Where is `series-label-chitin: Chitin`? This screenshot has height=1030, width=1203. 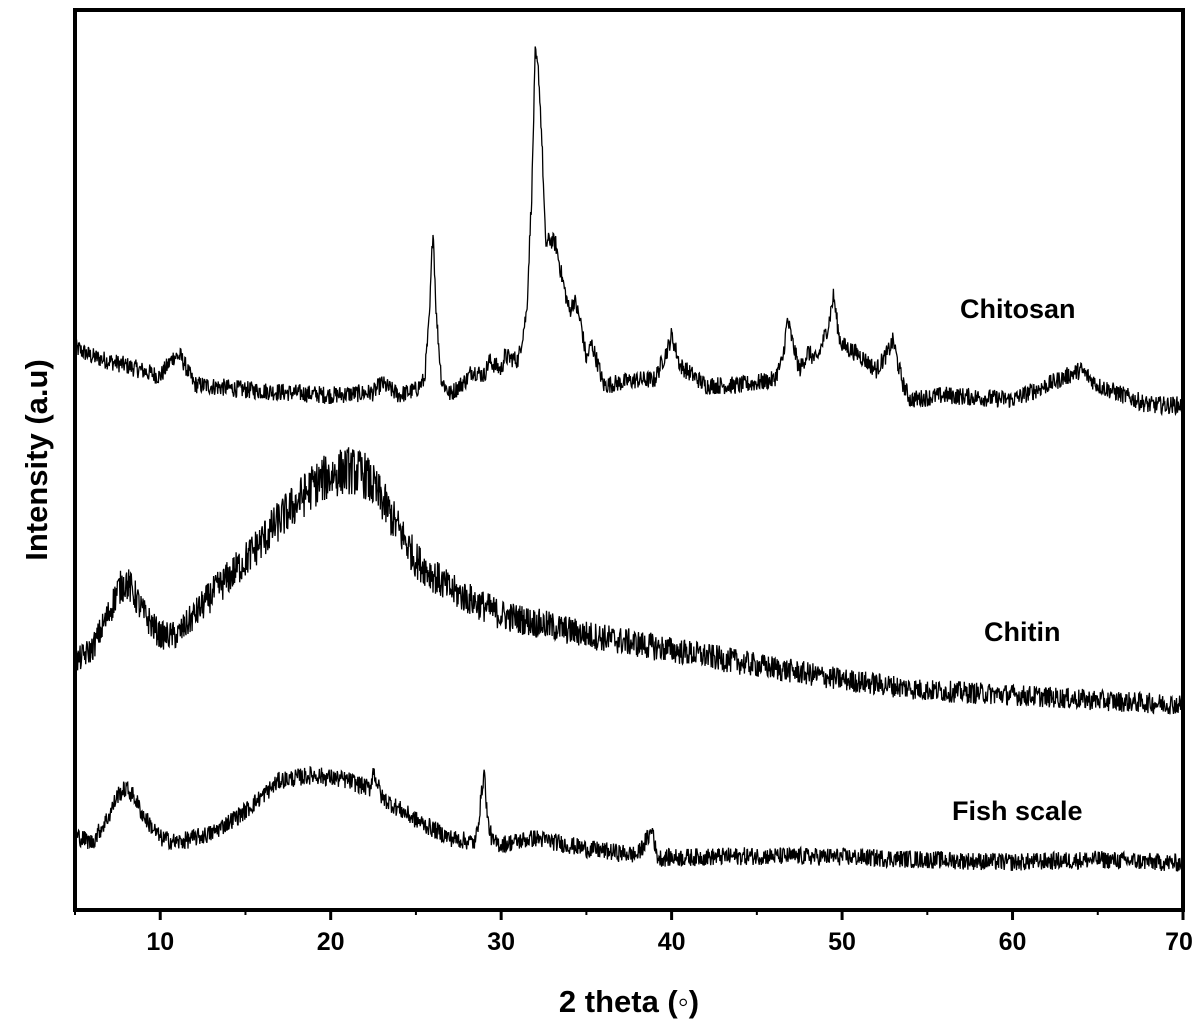
series-label-chitin: Chitin is located at coordinates (1022, 632).